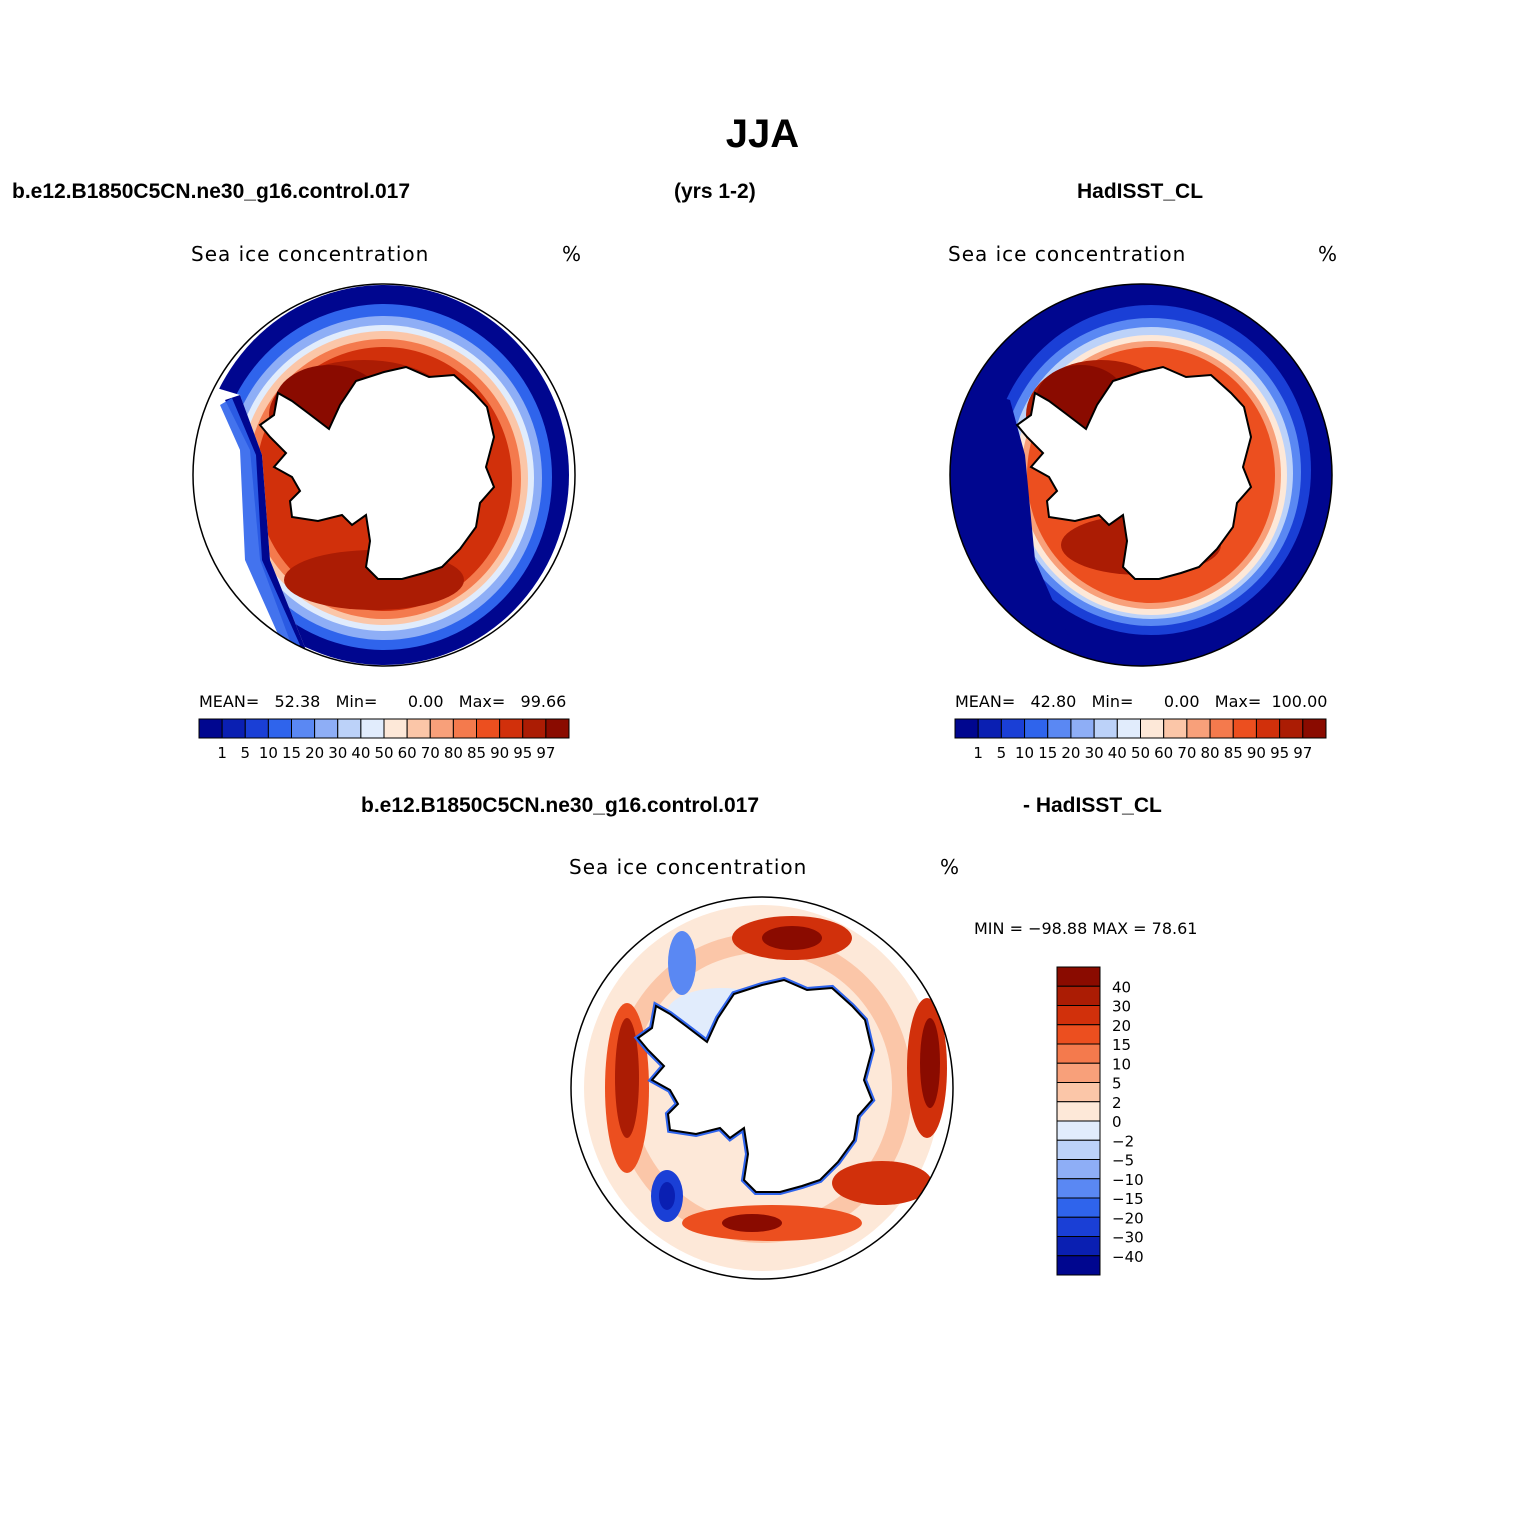 Image resolution: width=1525 pixels, height=1525 pixels. What do you see at coordinates (1328, 254) in the screenshot?
I see `obs-panel-units: %` at bounding box center [1328, 254].